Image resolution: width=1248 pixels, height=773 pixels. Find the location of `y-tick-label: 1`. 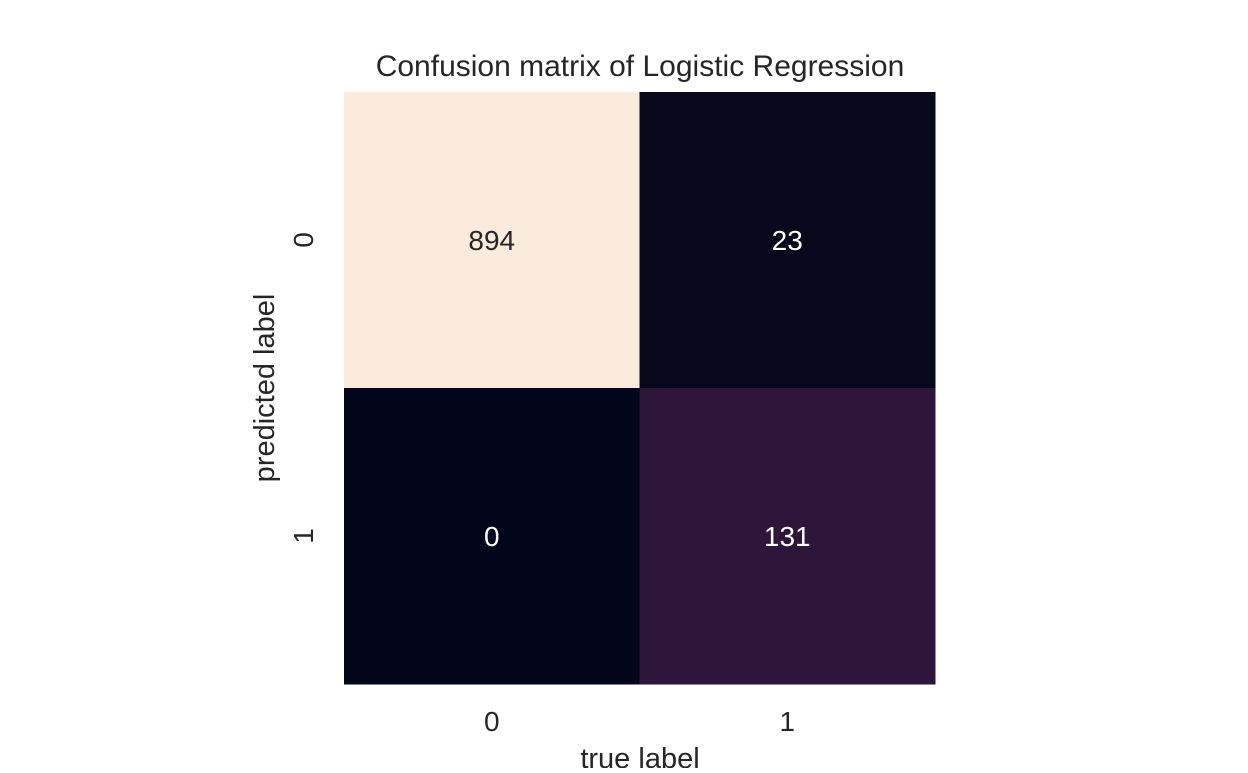

y-tick-label: 1 is located at coordinates (303, 536).